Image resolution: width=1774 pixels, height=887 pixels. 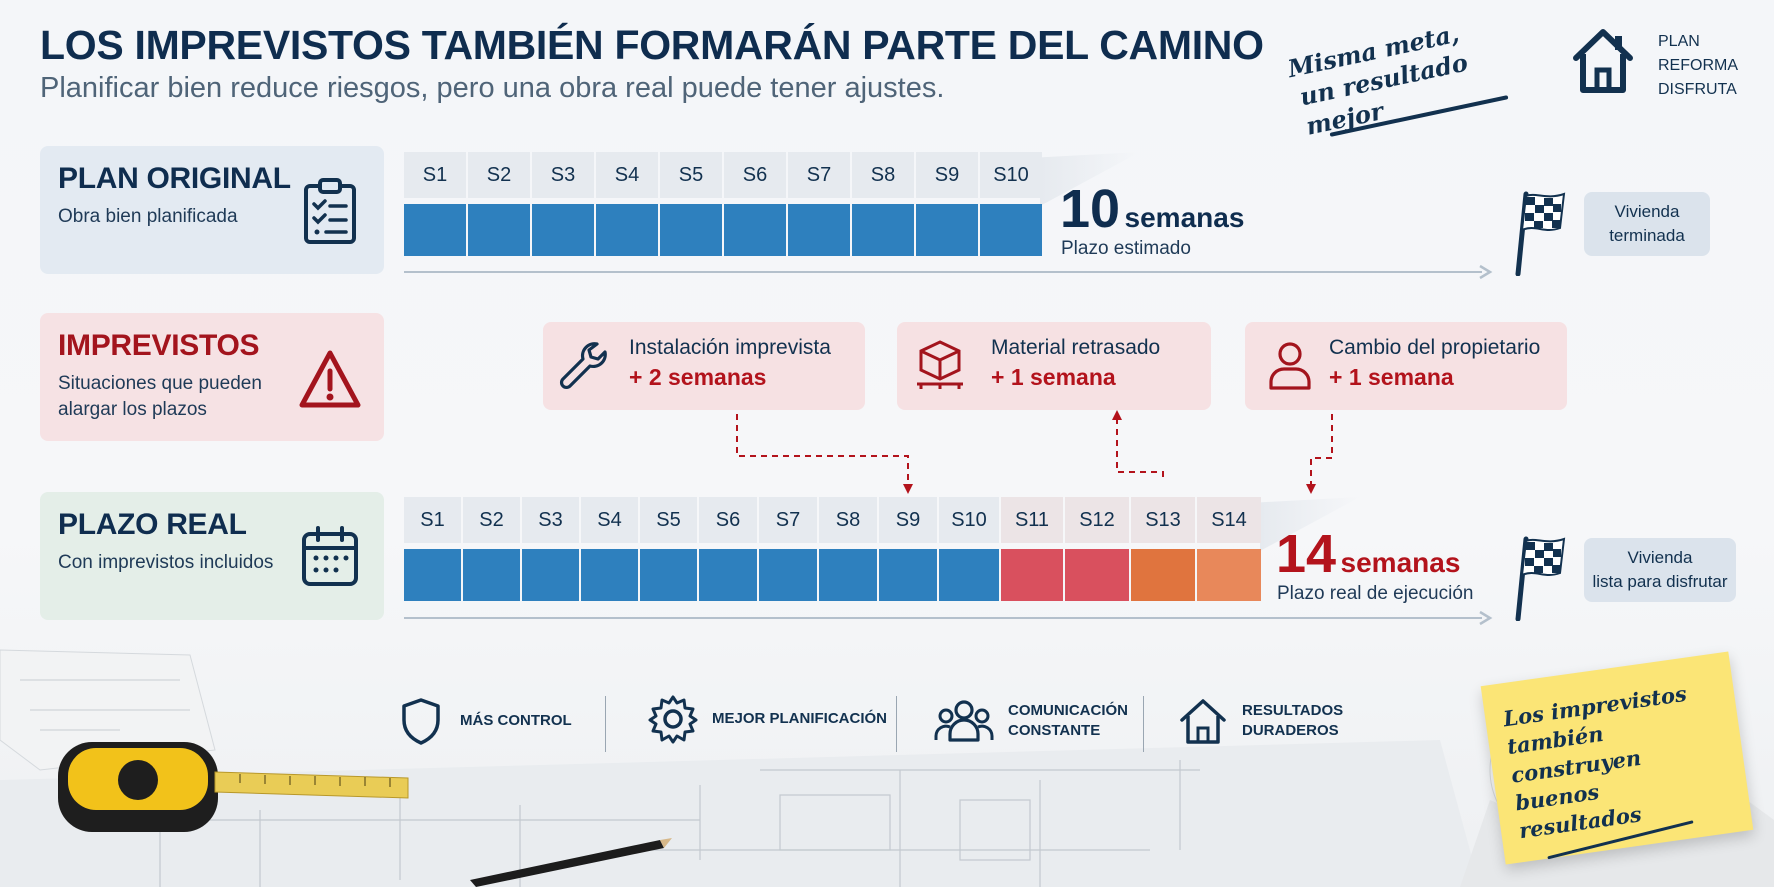 I want to click on finish-line-2: terminada, so click(x=1647, y=235).